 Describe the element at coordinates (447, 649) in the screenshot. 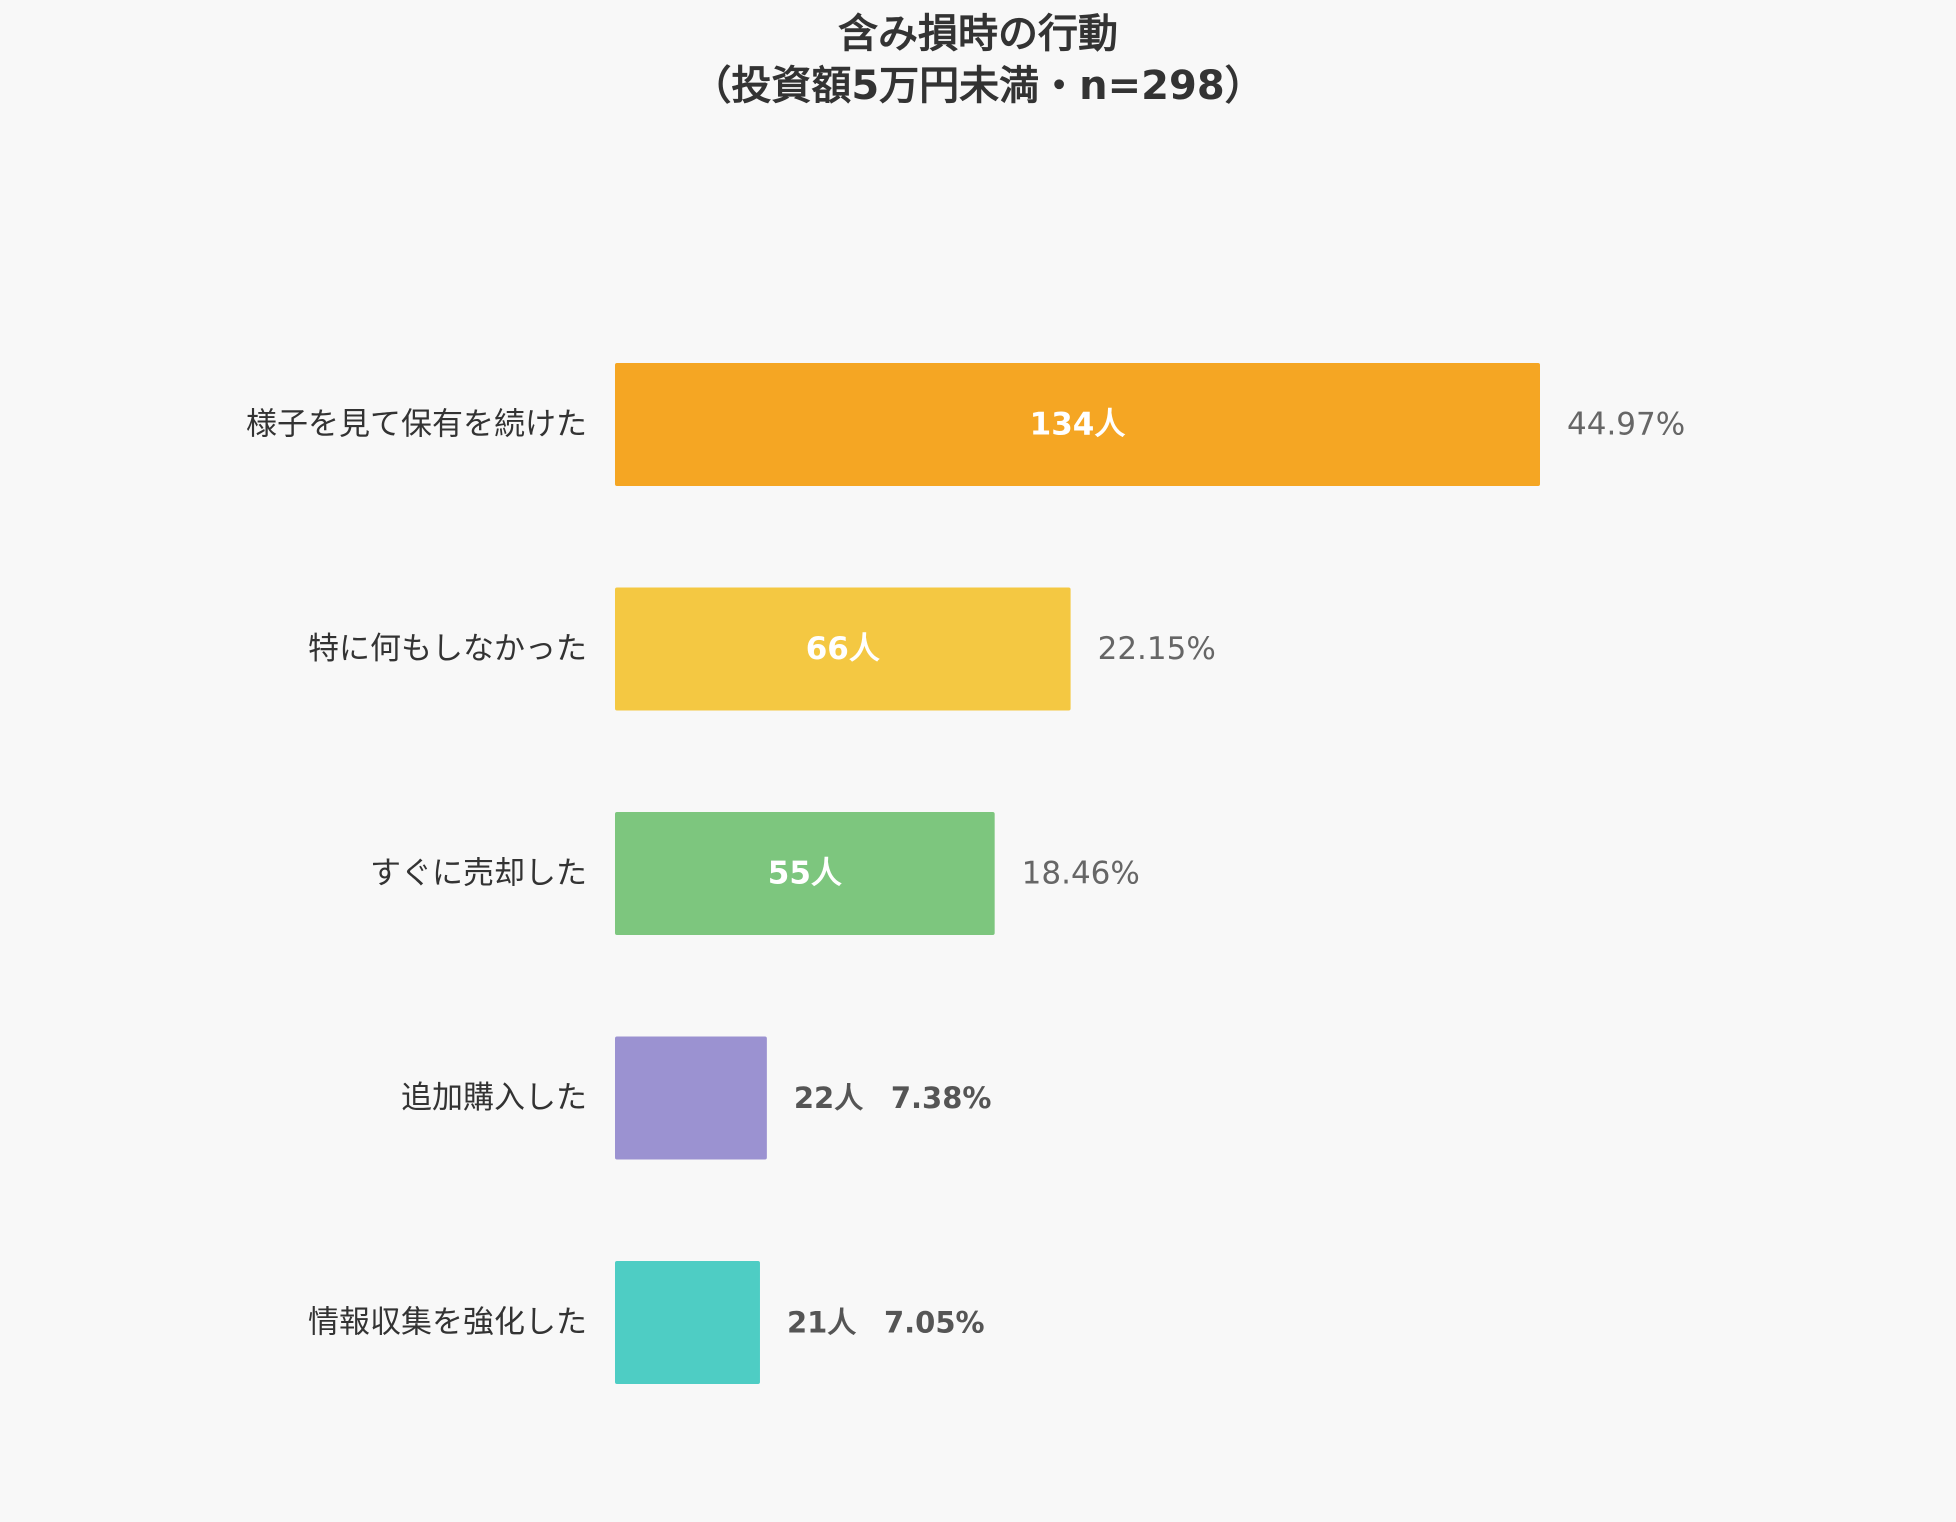

I see `category-label: 特に何もしなかった` at that location.